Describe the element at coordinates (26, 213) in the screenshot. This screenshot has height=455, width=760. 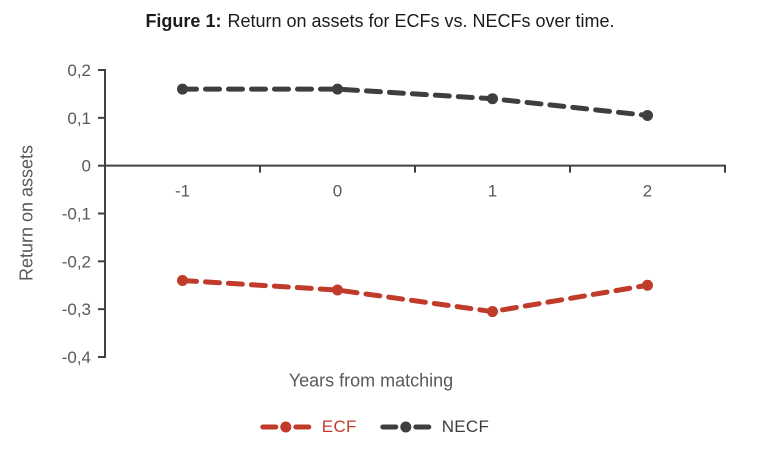
I see `y-axis-title: Return on assets` at that location.